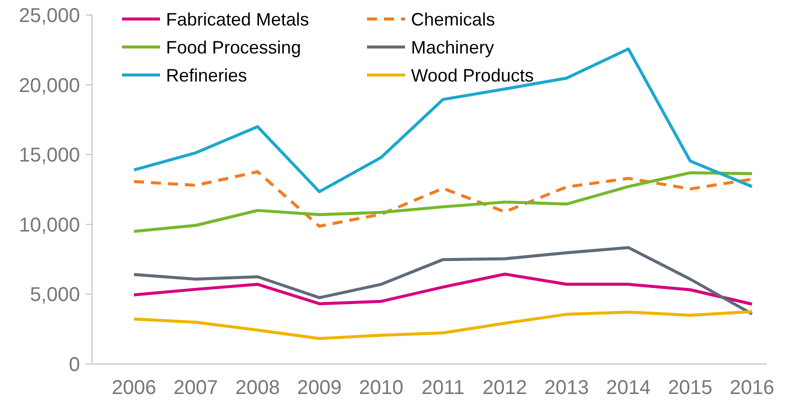 This screenshot has width=787, height=404. I want to click on x-tick-label: 2015, so click(690, 388).